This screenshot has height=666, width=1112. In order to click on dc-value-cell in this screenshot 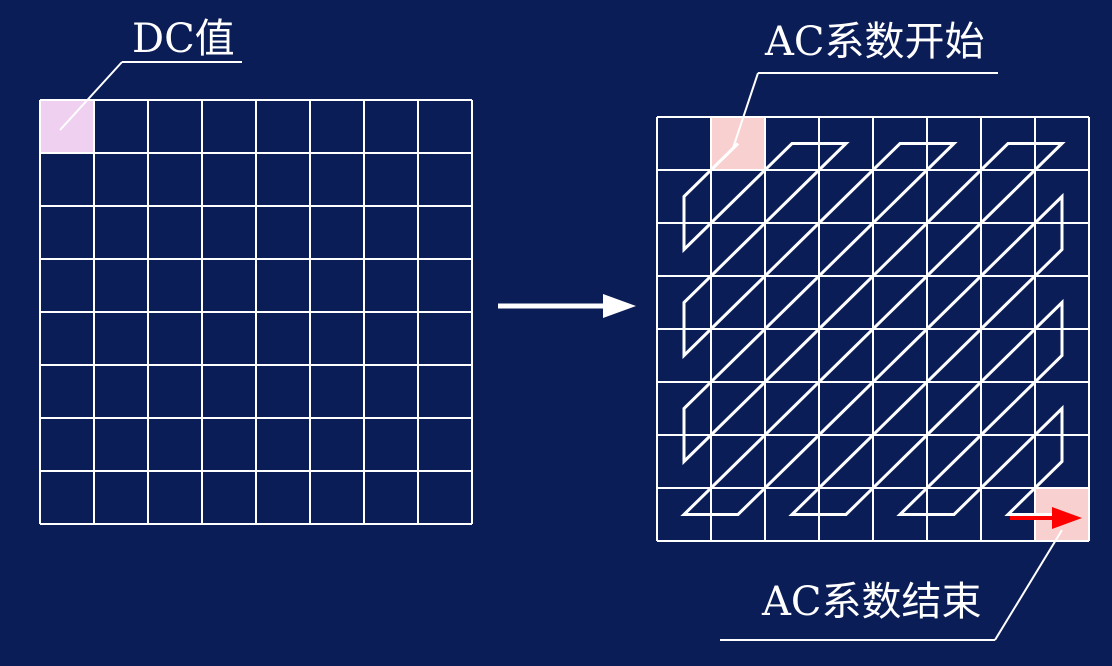, I will do `click(67, 126)`.